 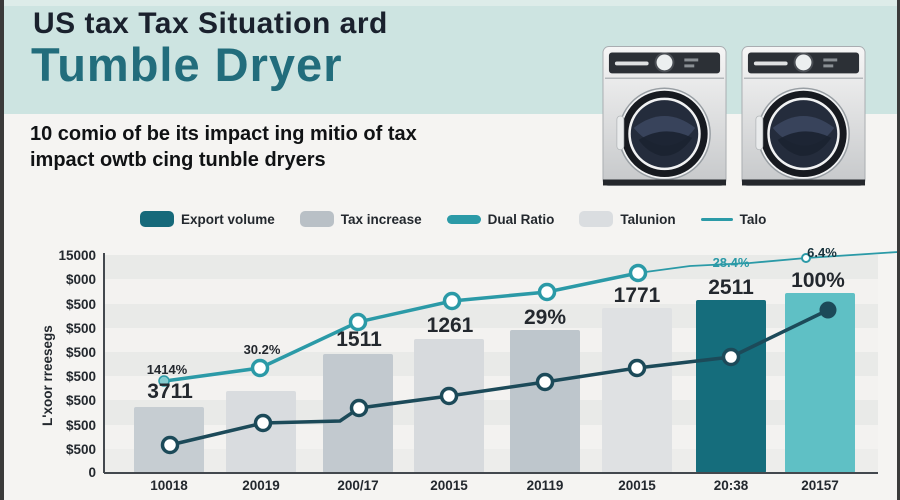 I want to click on teal-start-point, so click(x=164, y=381).